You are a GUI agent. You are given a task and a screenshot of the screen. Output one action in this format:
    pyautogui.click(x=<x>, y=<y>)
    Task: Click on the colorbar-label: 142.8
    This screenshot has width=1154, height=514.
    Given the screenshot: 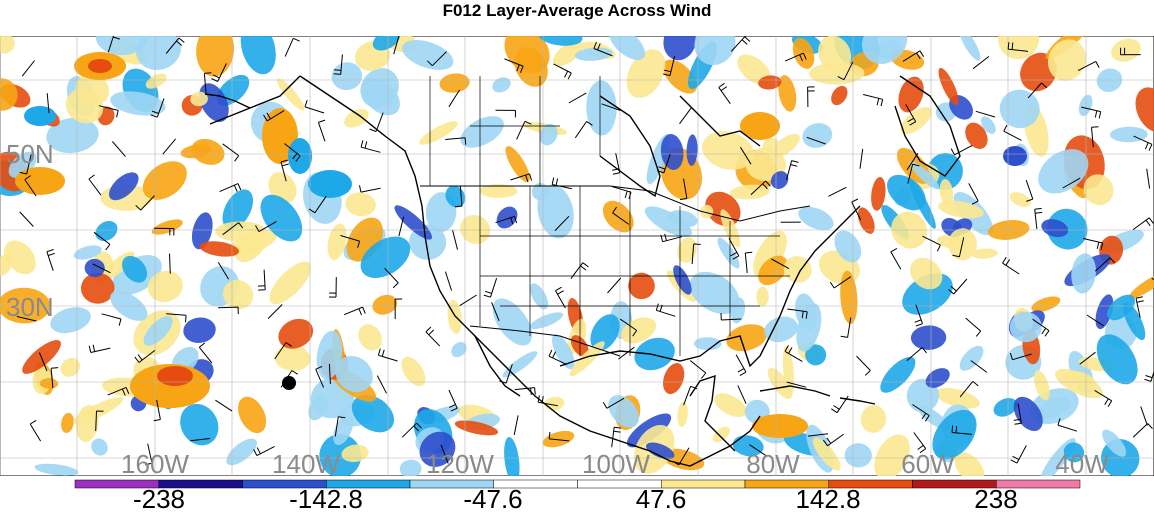 What is the action you would take?
    pyautogui.click(x=827, y=499)
    